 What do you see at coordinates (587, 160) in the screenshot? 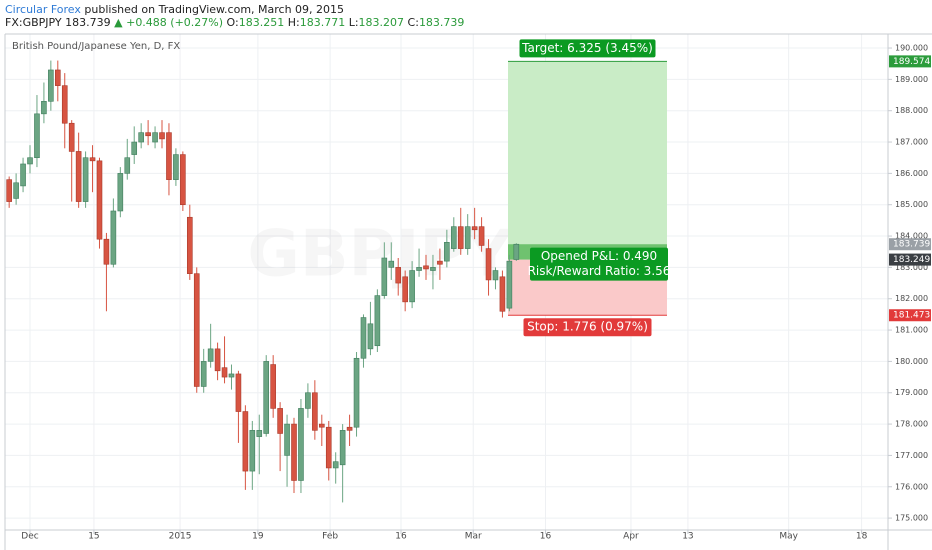
I see `target-zone` at bounding box center [587, 160].